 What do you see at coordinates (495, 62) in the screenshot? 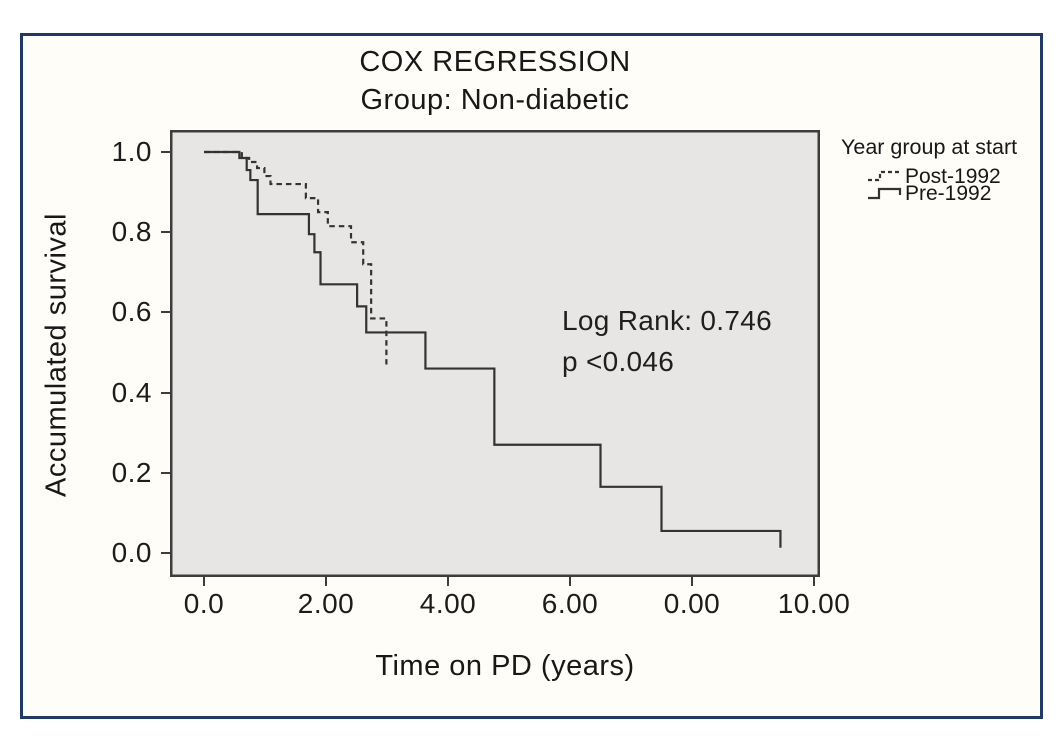
I see `chart-title: COX REGRESSION` at bounding box center [495, 62].